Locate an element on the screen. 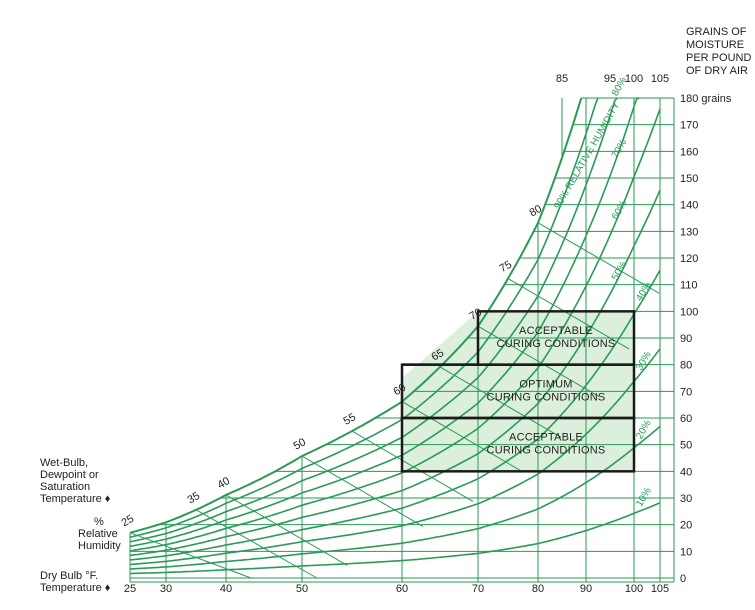 The image size is (755, 610). wet-bulb-label-line-2: Dewpoint or is located at coordinates (69, 475).